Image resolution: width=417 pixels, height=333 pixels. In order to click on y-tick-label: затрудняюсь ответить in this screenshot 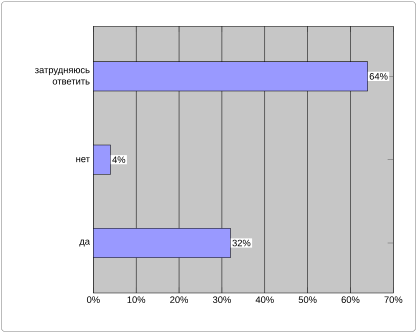, I will do `click(62, 76)`.